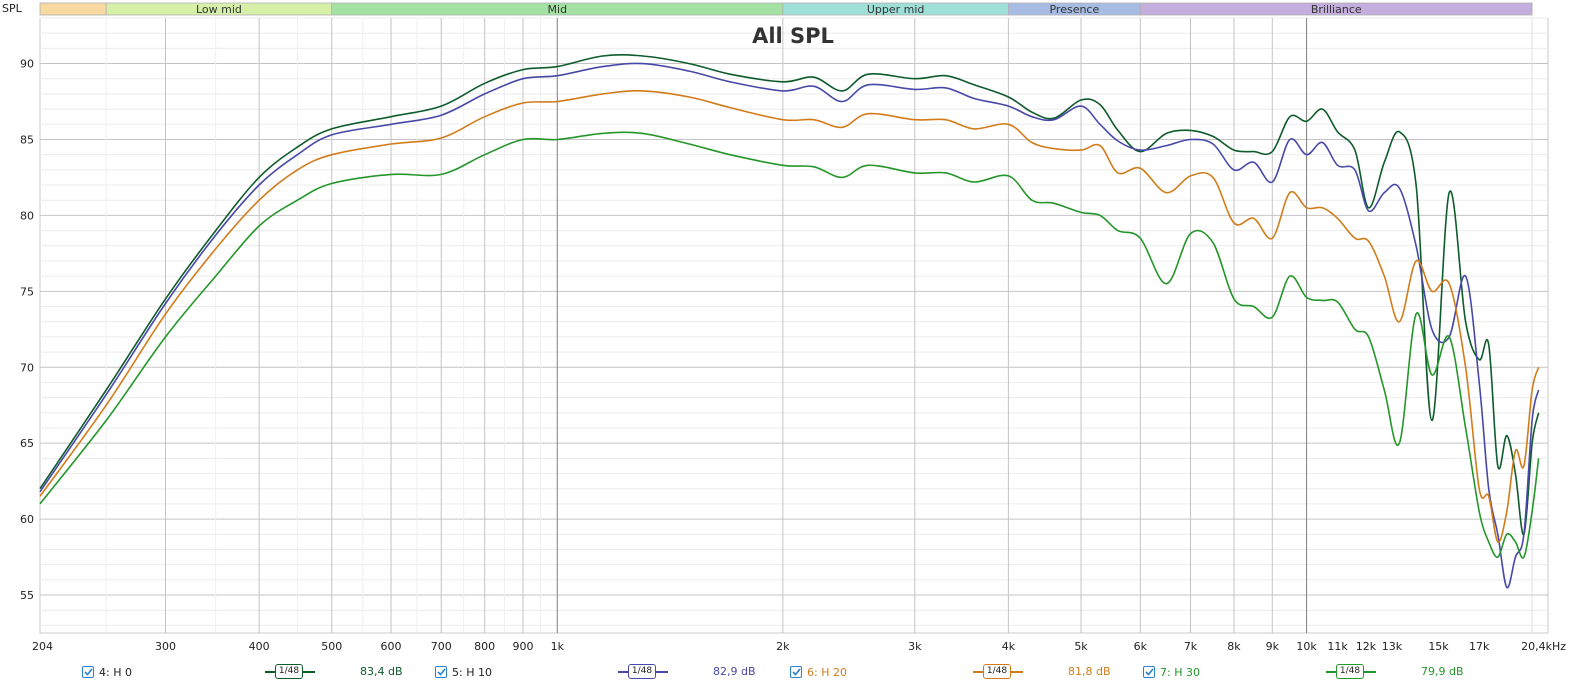 This screenshot has width=1583, height=690. I want to click on legend-avg-level: 79,9 dB, so click(1442, 671).